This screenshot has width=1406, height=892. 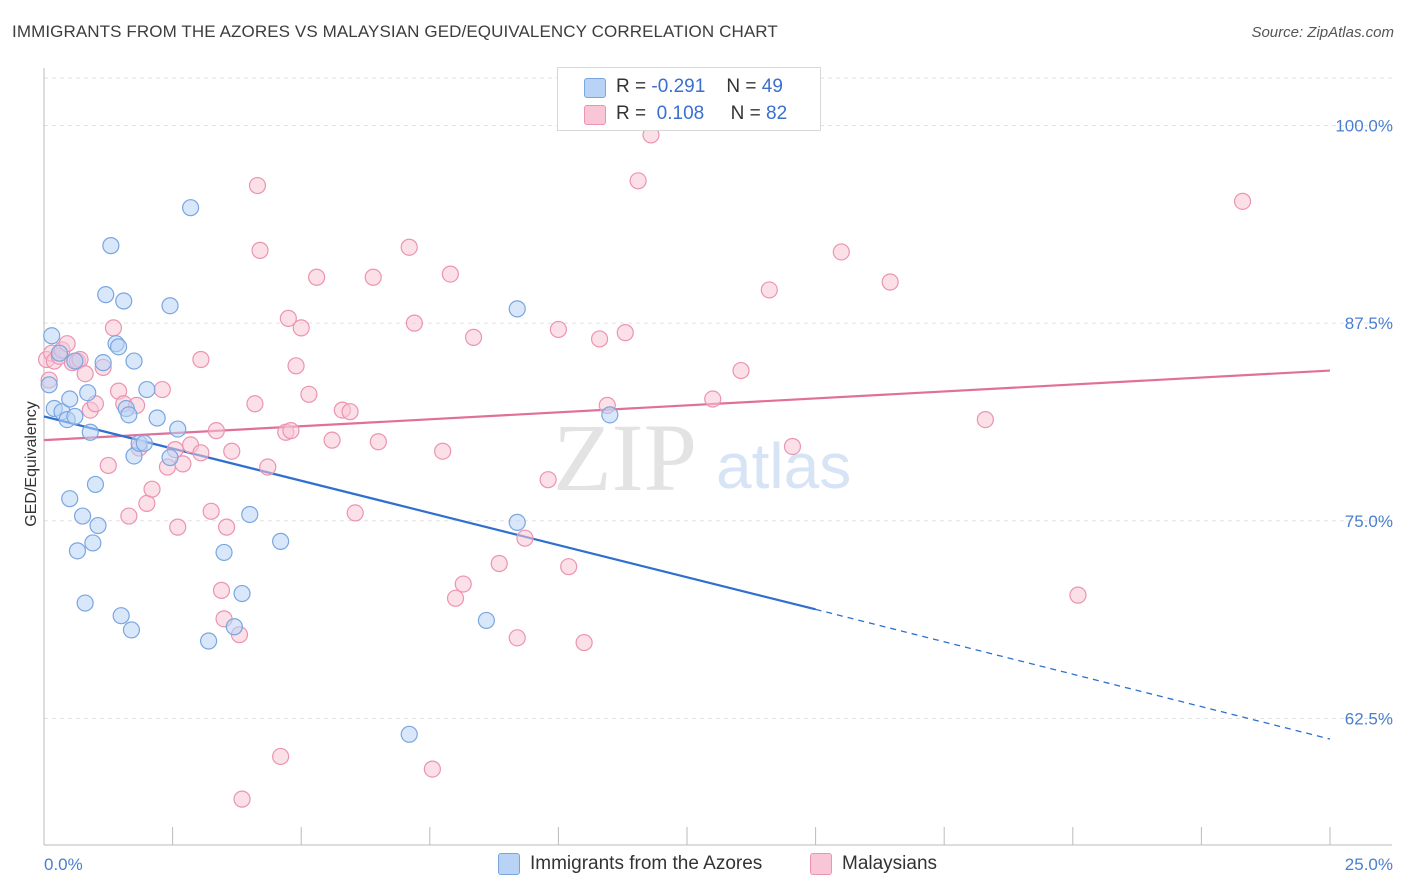 I want to click on trend-line-azores-extension, so click(x=1073, y=674).